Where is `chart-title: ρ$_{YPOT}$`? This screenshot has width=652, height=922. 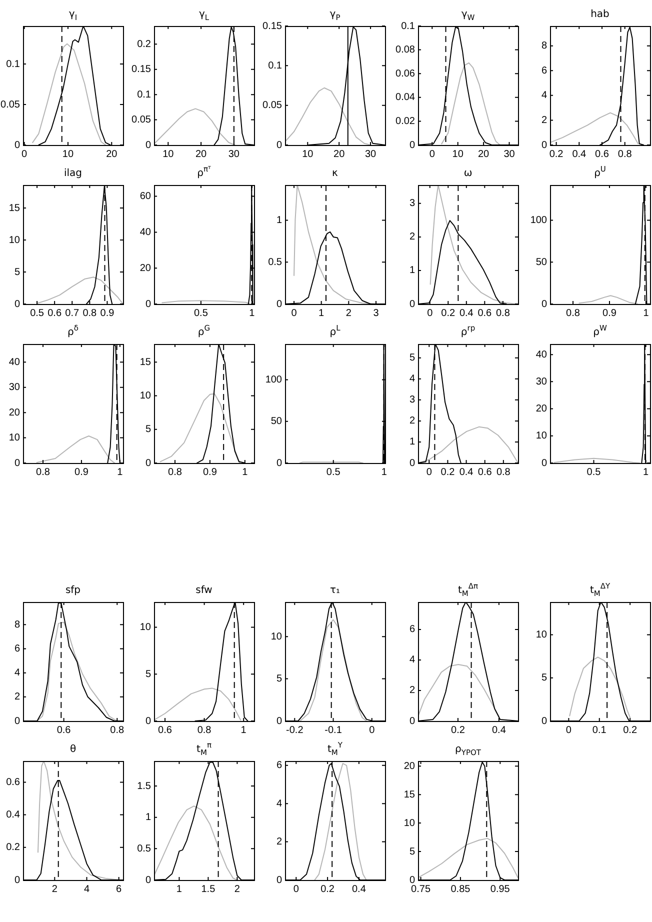
chart-title: ρ$_{YPOT}$ is located at coordinates (468, 750).